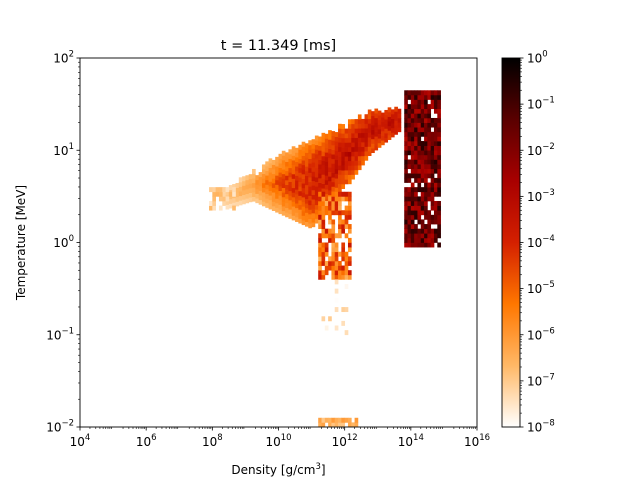 This screenshot has height=480, width=640. What do you see at coordinates (541, 380) in the screenshot?
I see `colorbar-tick-label: 10⁻⁷` at bounding box center [541, 380].